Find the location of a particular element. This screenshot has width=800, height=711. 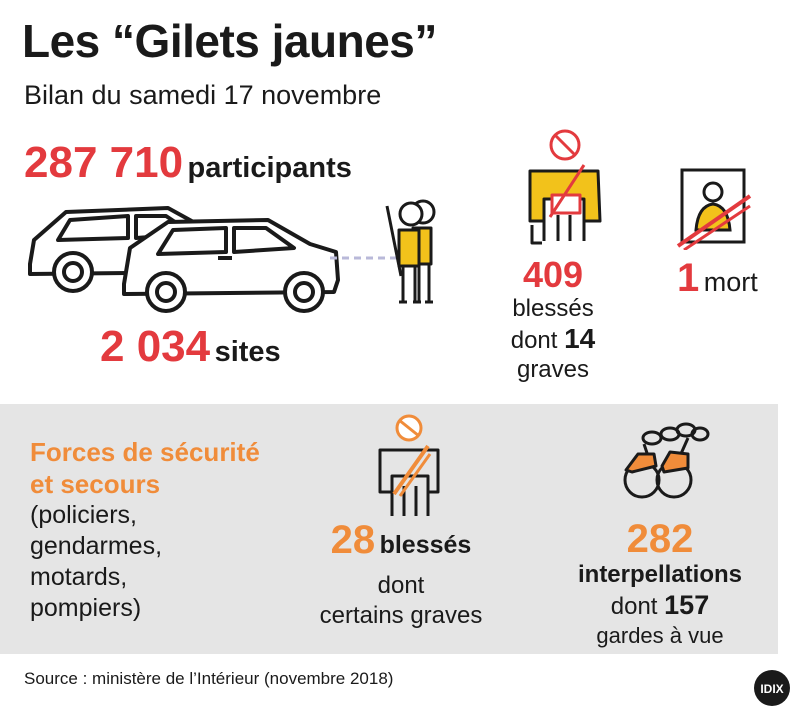

forces-injured-value: 28 is located at coordinates (353, 540).